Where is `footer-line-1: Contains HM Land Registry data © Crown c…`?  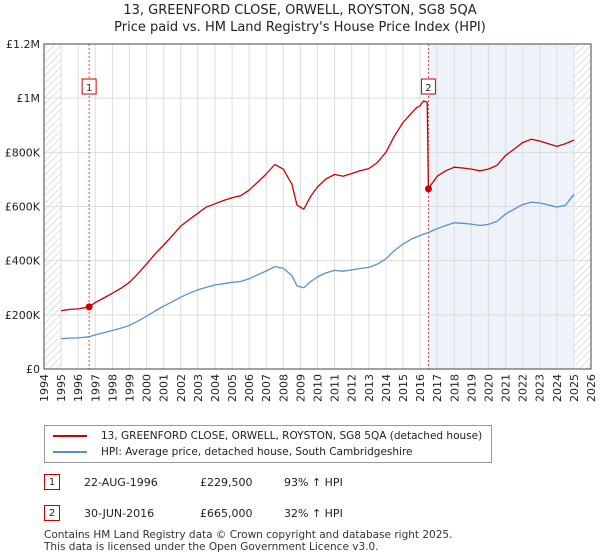 footer-line-1: Contains HM Land Registry data © Crown c… is located at coordinates (248, 535).